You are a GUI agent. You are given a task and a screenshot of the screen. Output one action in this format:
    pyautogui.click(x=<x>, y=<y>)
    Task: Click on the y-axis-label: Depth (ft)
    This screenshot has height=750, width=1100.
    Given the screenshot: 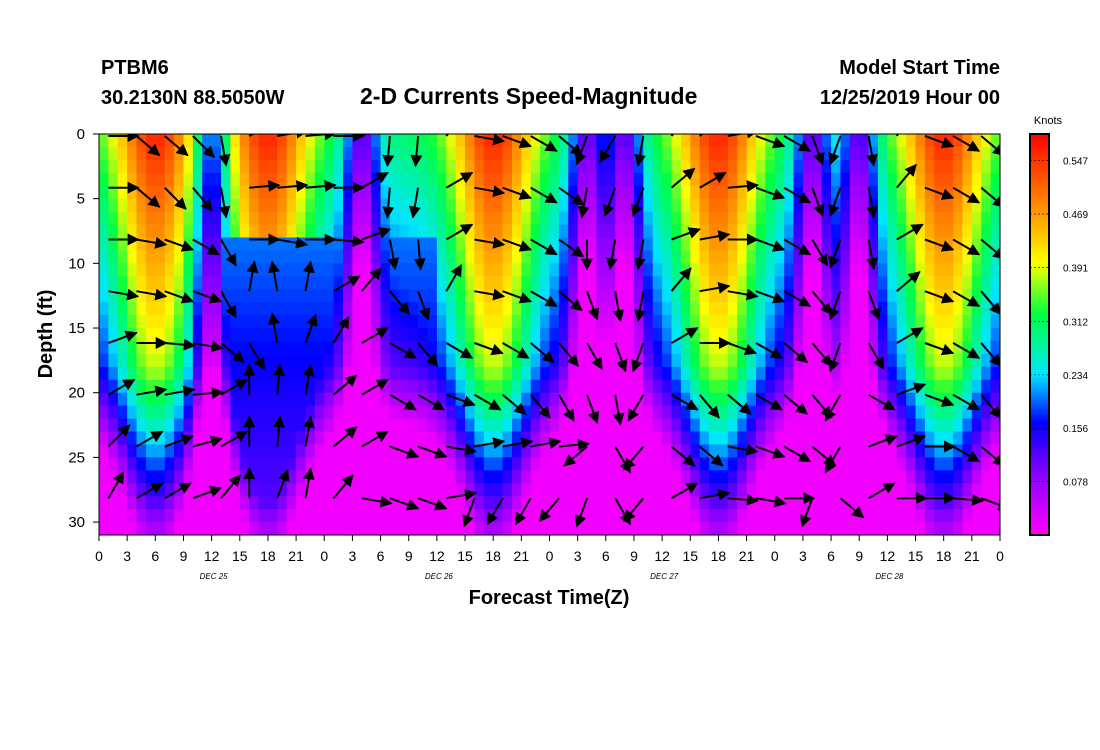 What is the action you would take?
    pyautogui.click(x=46, y=334)
    